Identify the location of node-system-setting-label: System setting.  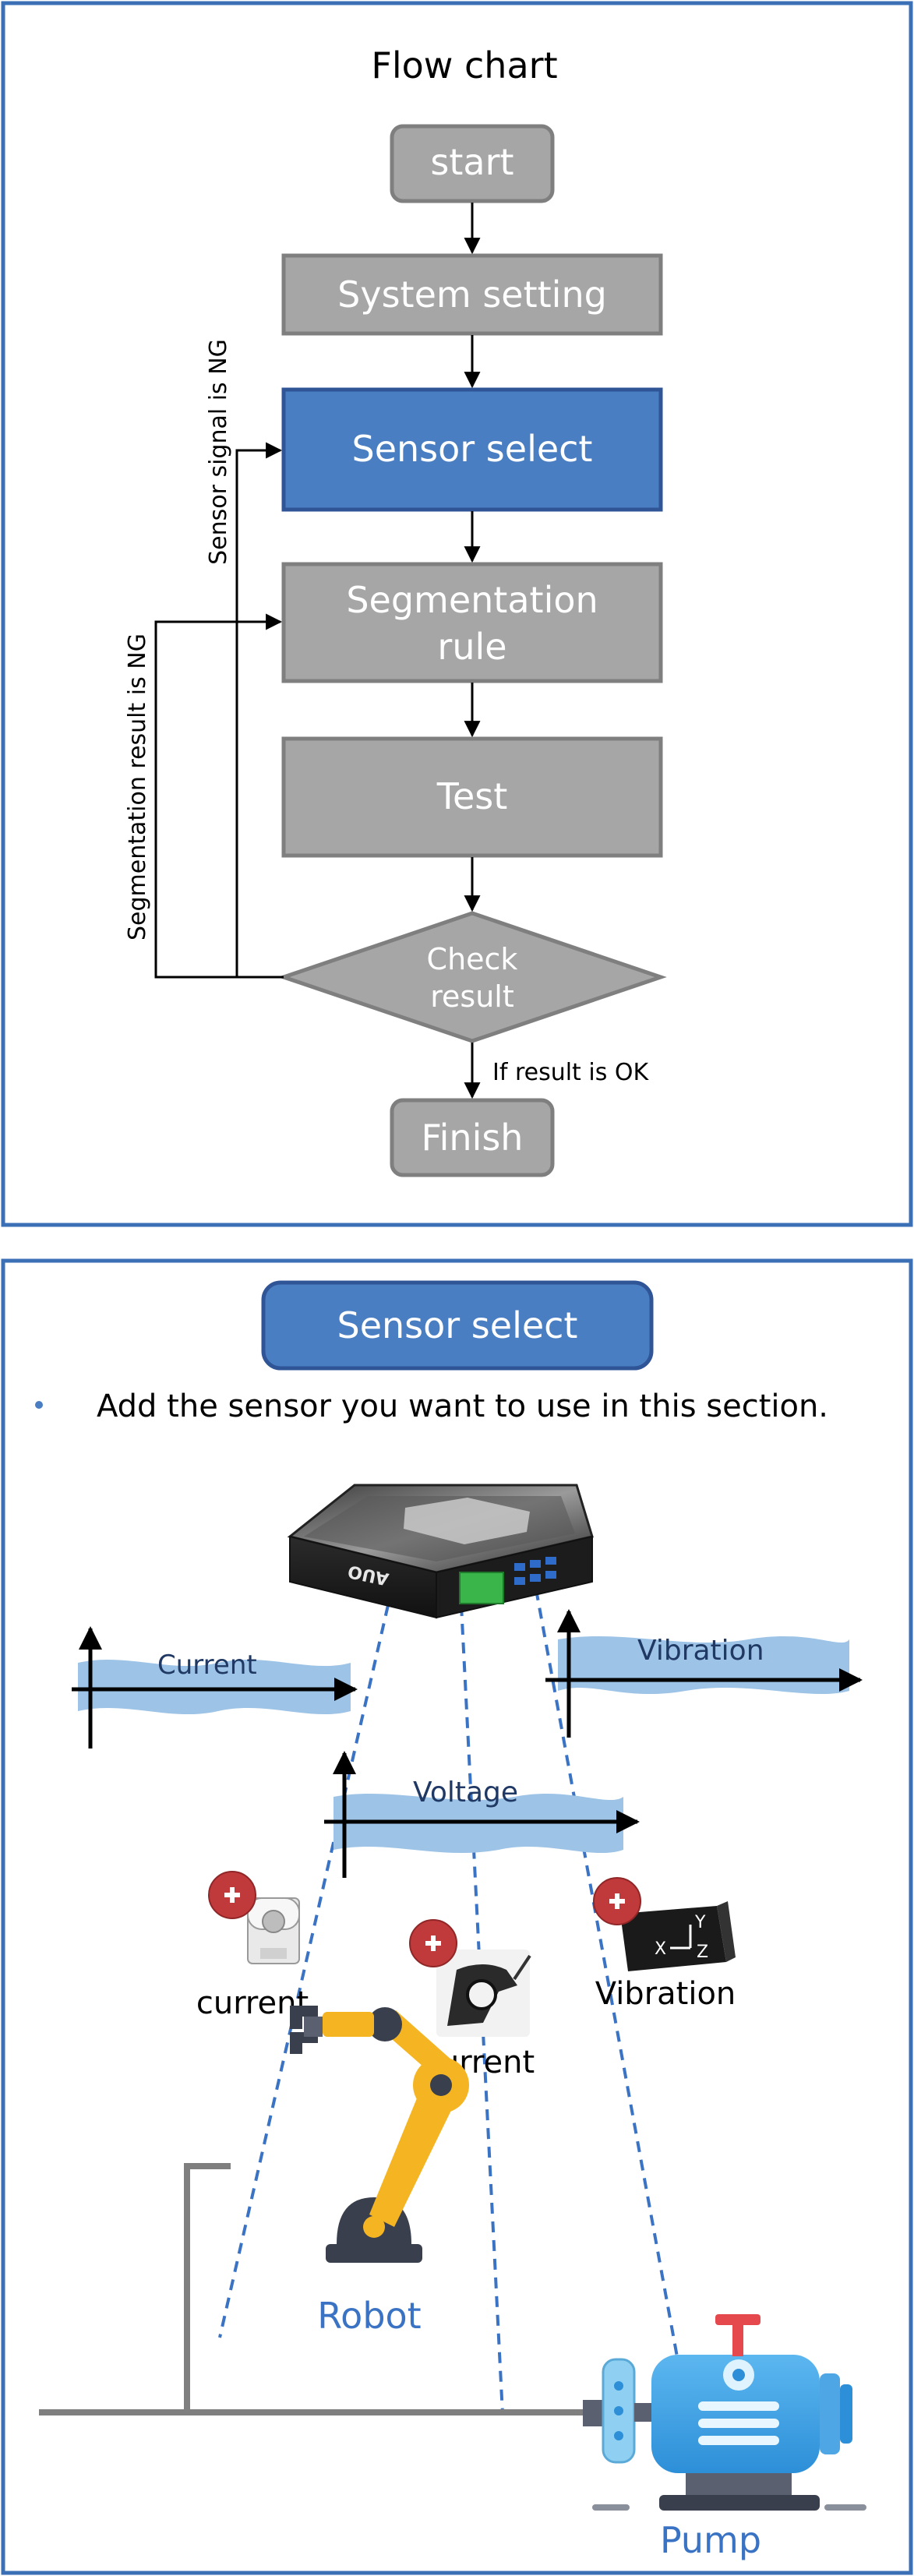
(472, 294).